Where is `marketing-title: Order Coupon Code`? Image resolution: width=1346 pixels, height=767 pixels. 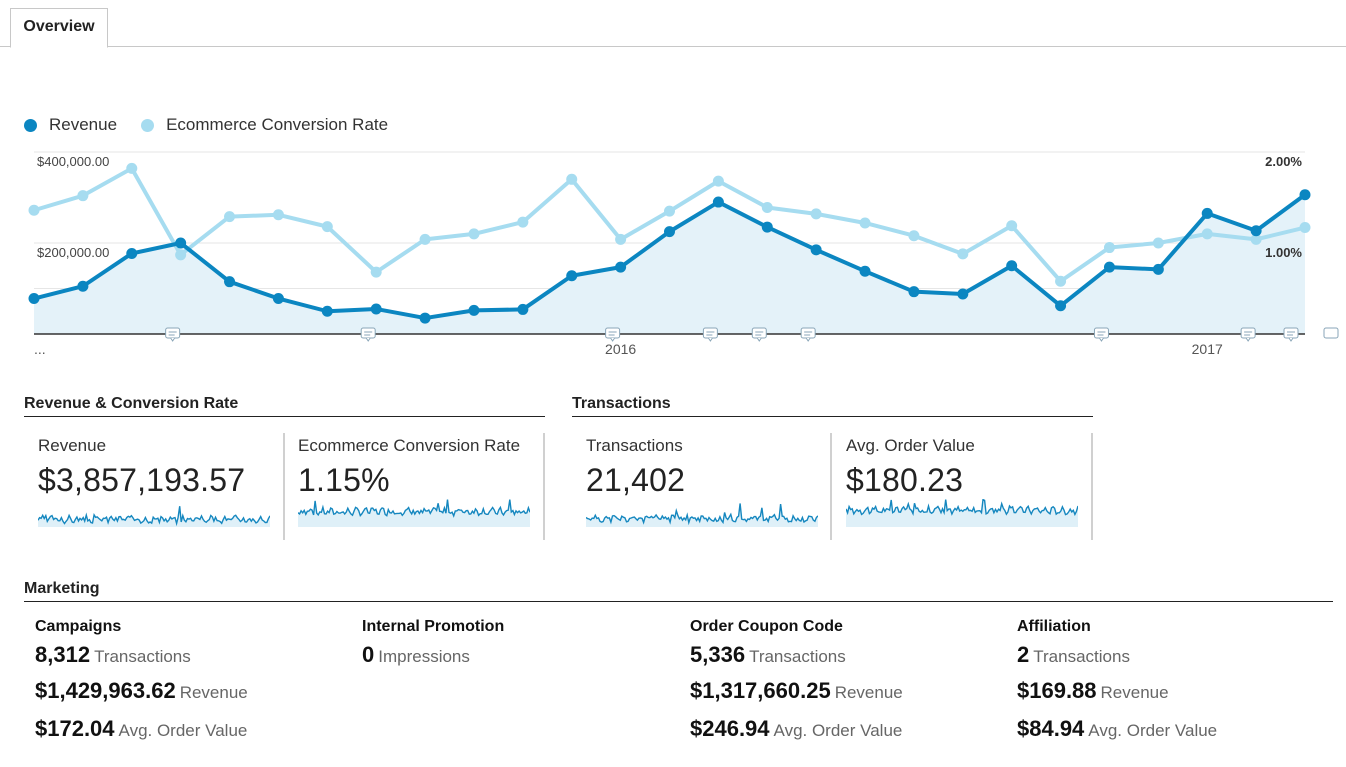
marketing-title: Order Coupon Code is located at coordinates (766, 626).